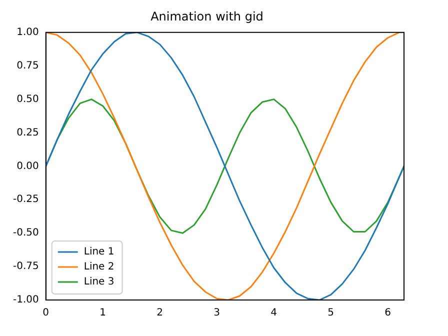 Image resolution: width=448 pixels, height=336 pixels. I want to click on legend-label: Line 3, so click(99, 282).